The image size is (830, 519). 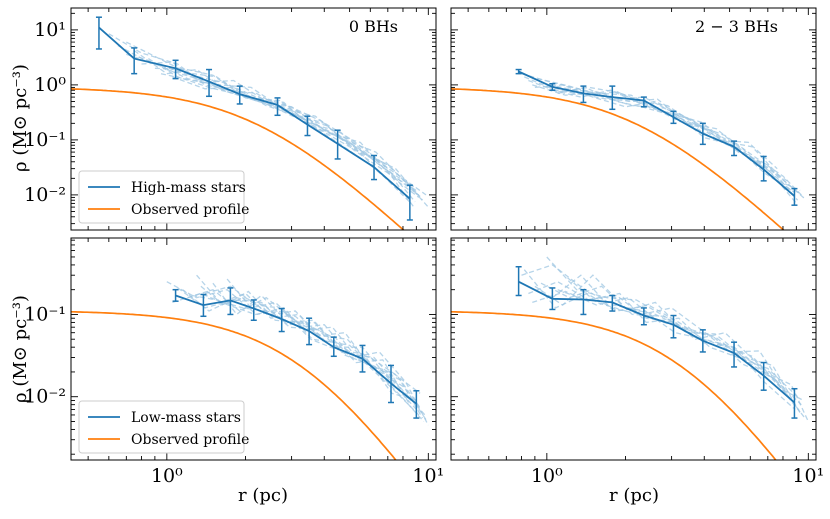 I want to click on panel-annotation: 2 − 3 BHs, so click(x=736, y=26).